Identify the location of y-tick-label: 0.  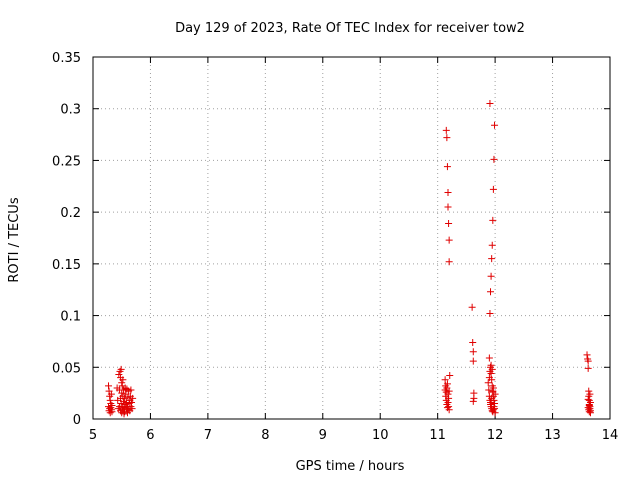
(77, 420).